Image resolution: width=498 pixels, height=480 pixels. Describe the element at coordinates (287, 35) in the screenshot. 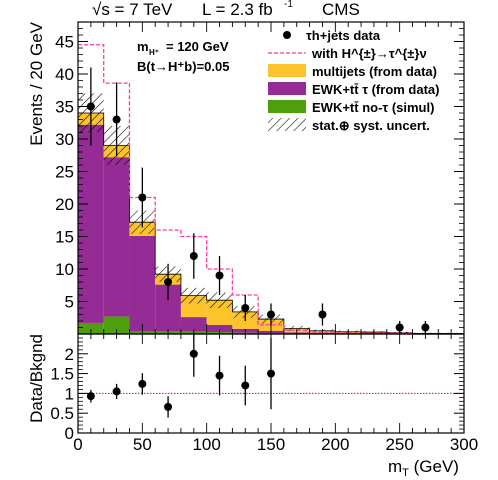

I see `legend-data-marker` at that location.